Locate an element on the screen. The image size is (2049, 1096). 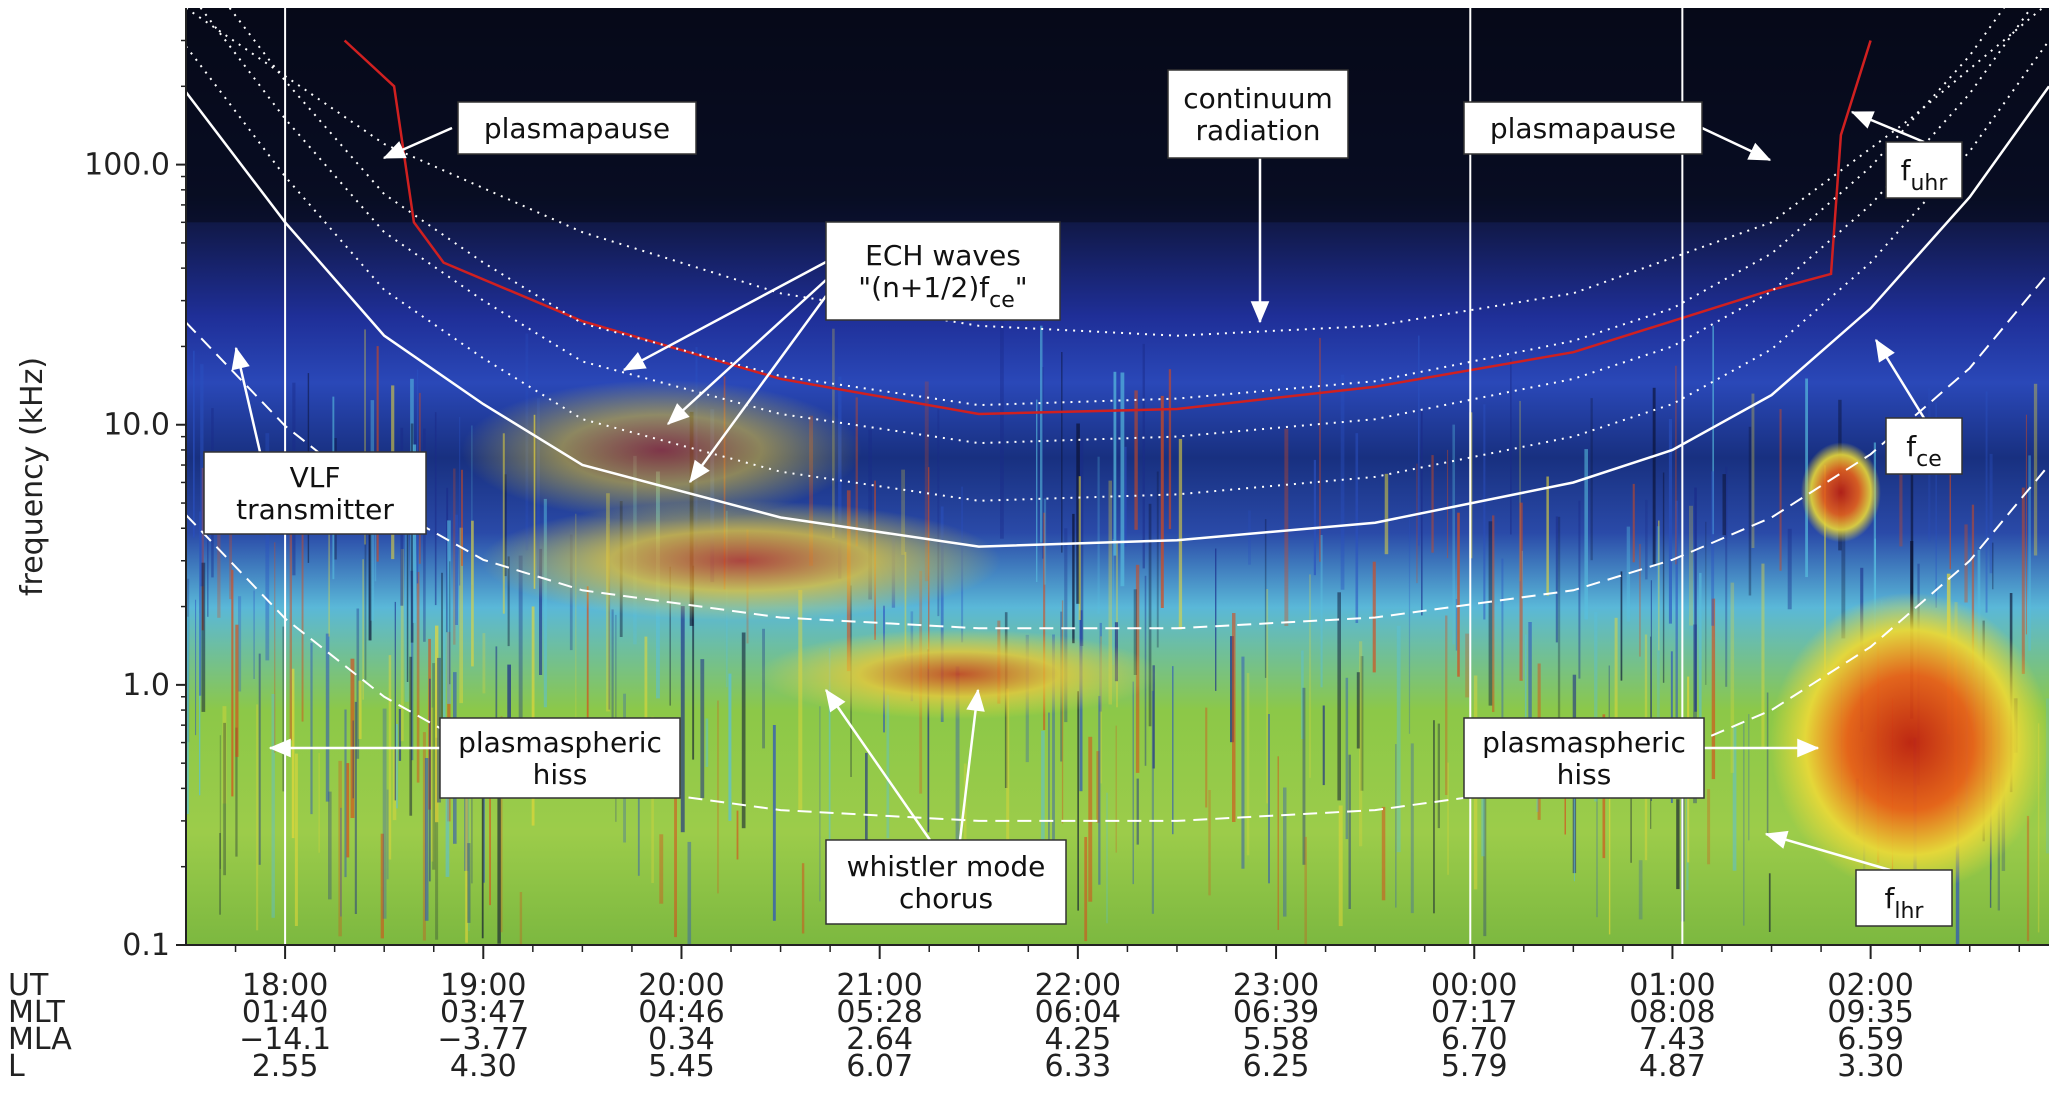
x-tick-mlt: 04:46 is located at coordinates (681, 1012).